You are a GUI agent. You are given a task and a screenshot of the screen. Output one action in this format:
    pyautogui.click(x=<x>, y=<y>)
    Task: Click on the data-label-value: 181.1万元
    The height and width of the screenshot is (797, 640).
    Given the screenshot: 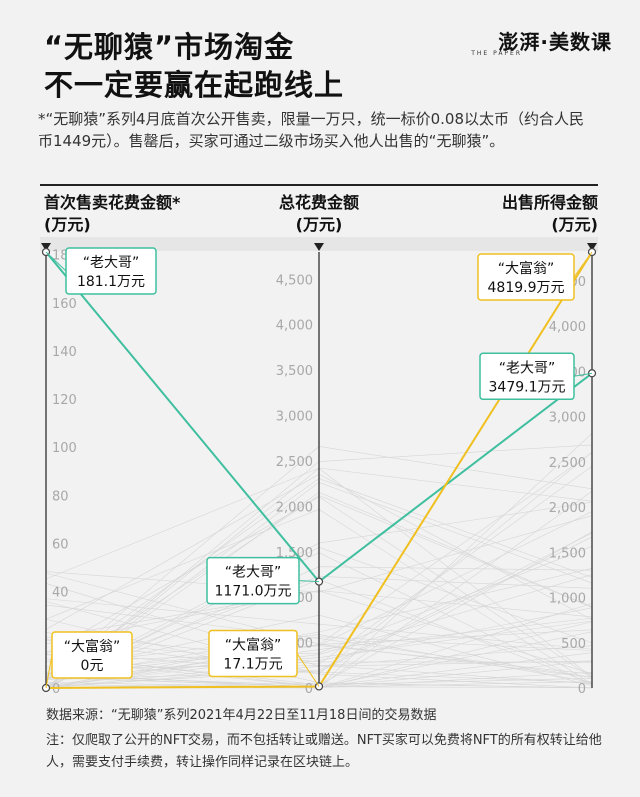 What is the action you would take?
    pyautogui.click(x=111, y=282)
    